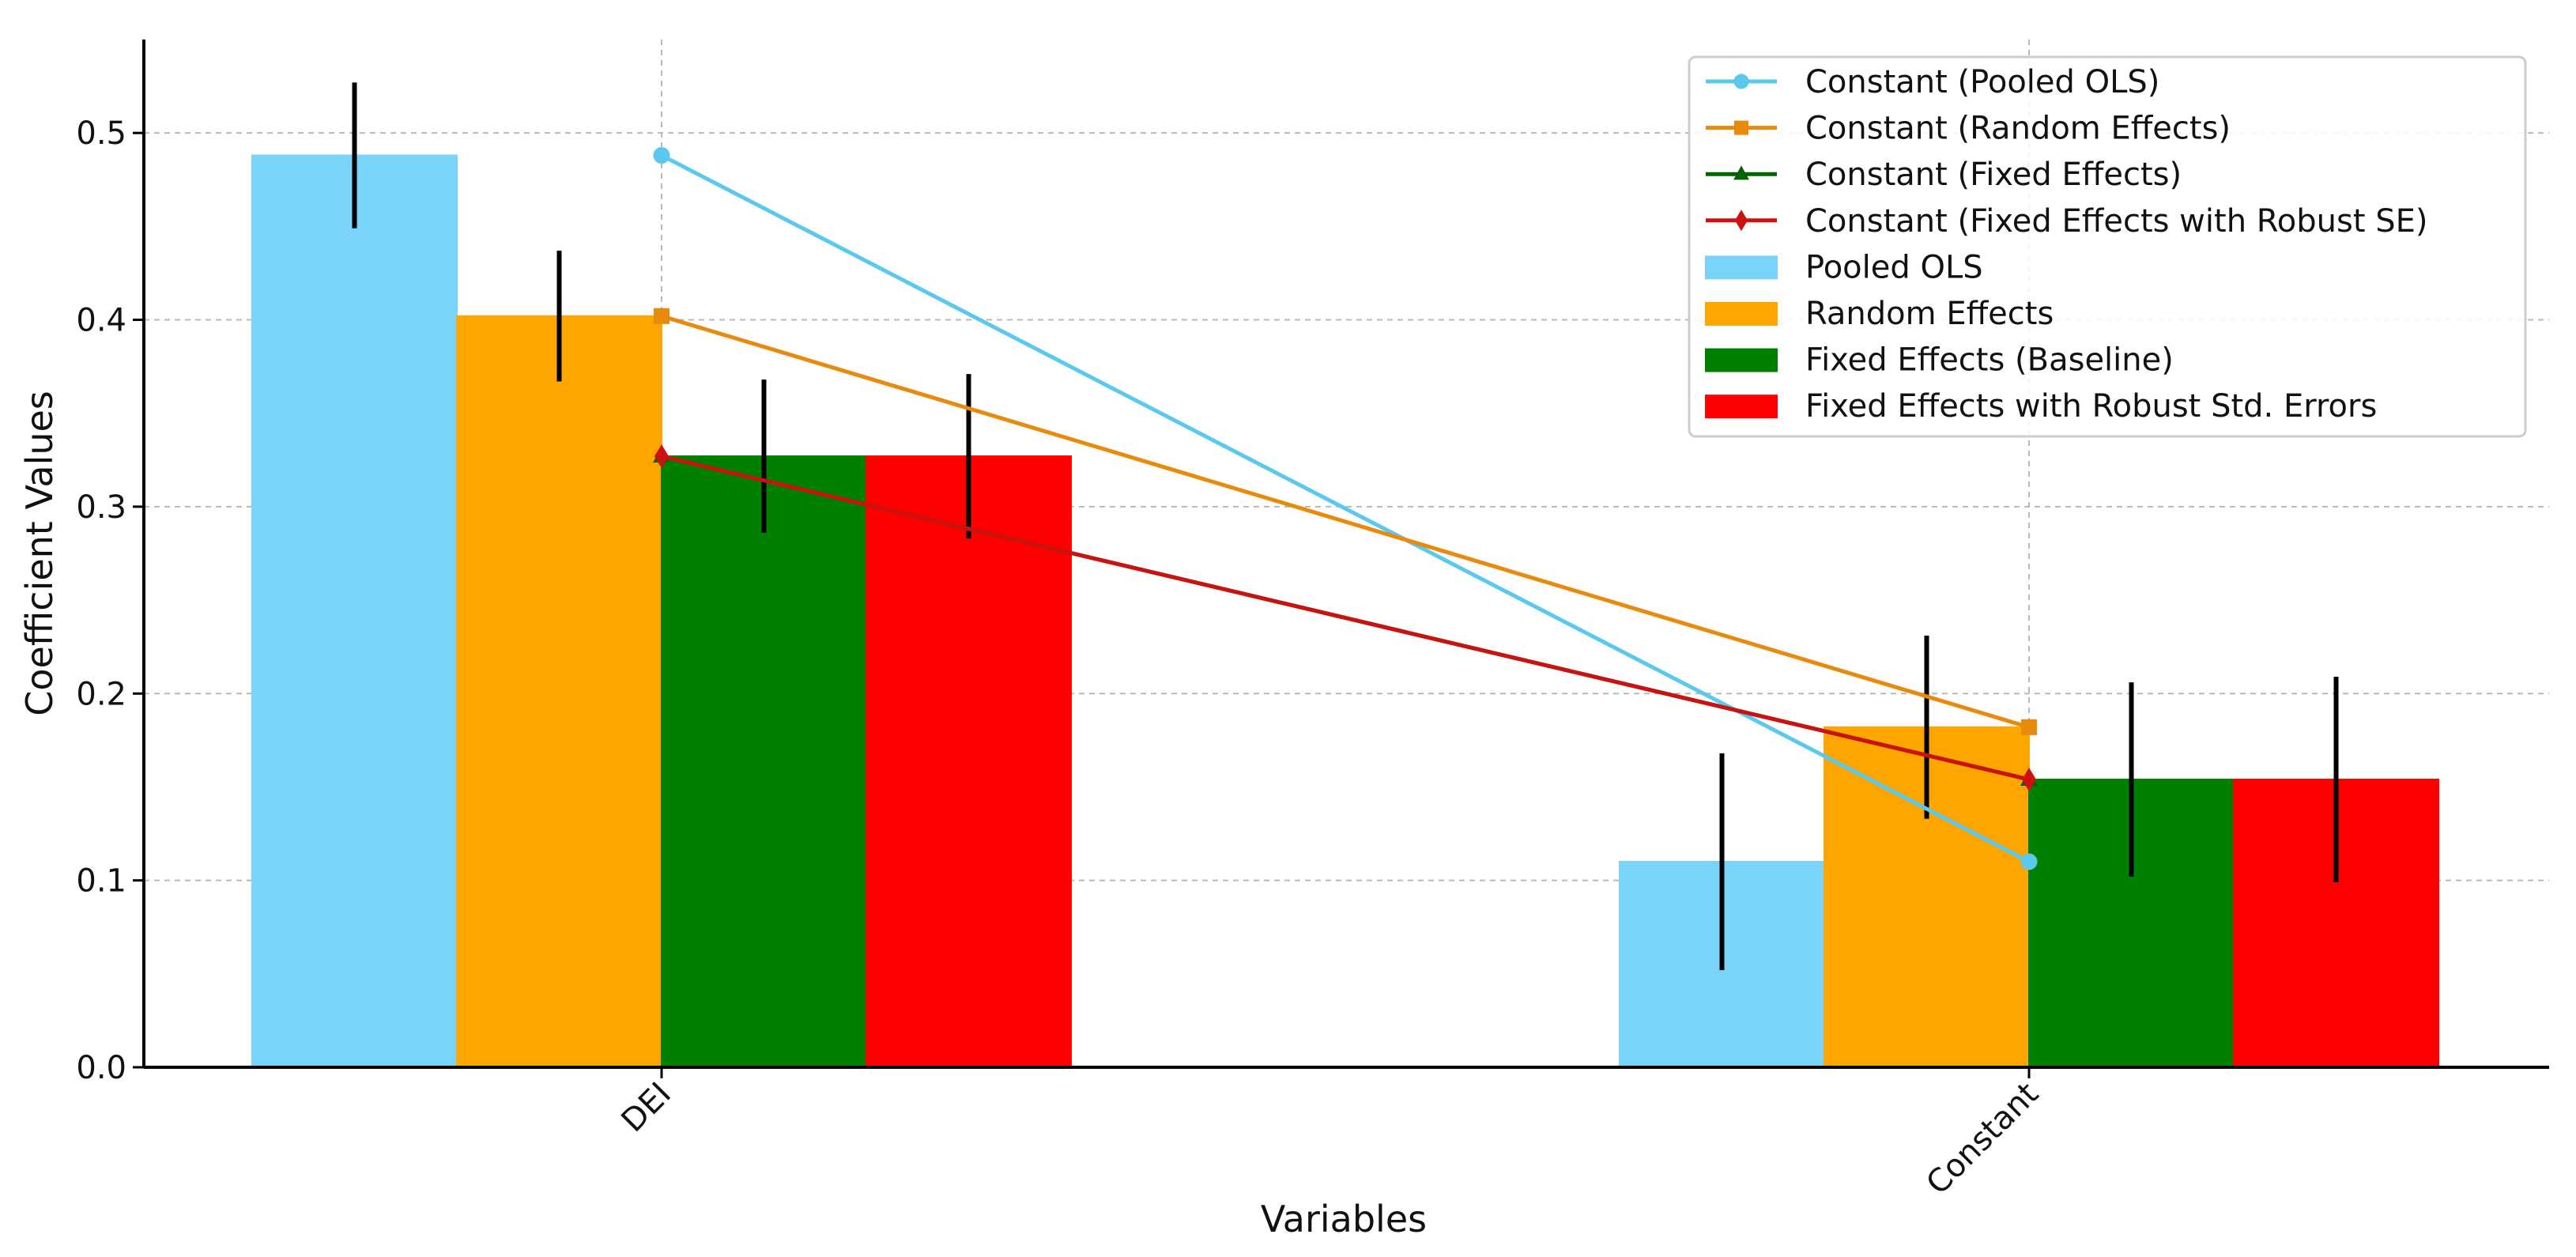 The width and height of the screenshot is (2576, 1257). Describe the element at coordinates (101, 321) in the screenshot. I see `y-tick-label: 0.4` at that location.